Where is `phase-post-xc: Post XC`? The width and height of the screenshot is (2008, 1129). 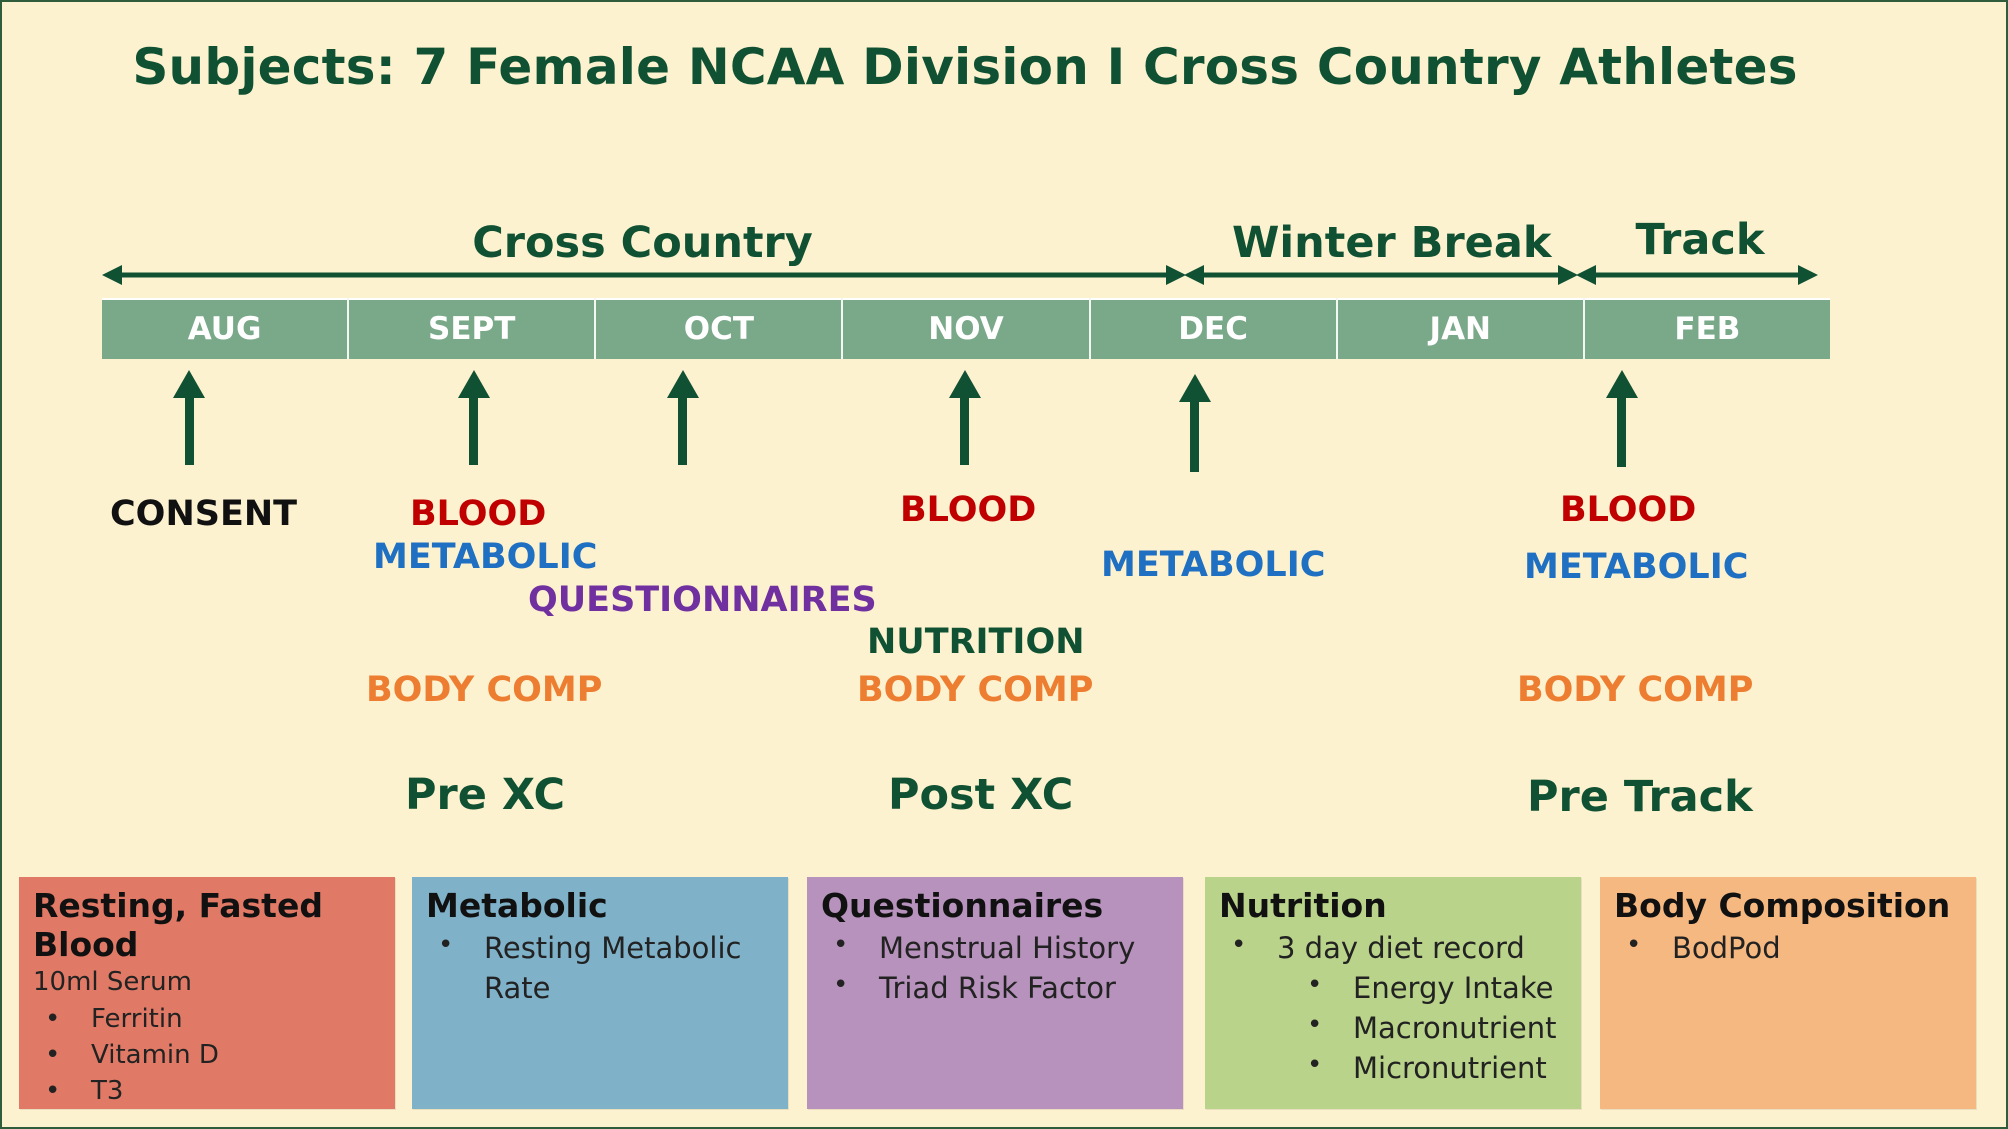 phase-post-xc: Post XC is located at coordinates (981, 795).